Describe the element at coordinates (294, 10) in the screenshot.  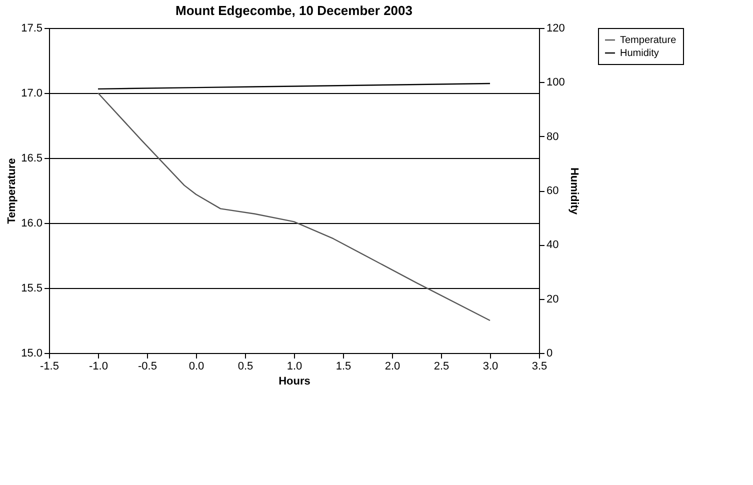
I see `chart-title: Mount Edgecombe, 10 December 2003` at that location.